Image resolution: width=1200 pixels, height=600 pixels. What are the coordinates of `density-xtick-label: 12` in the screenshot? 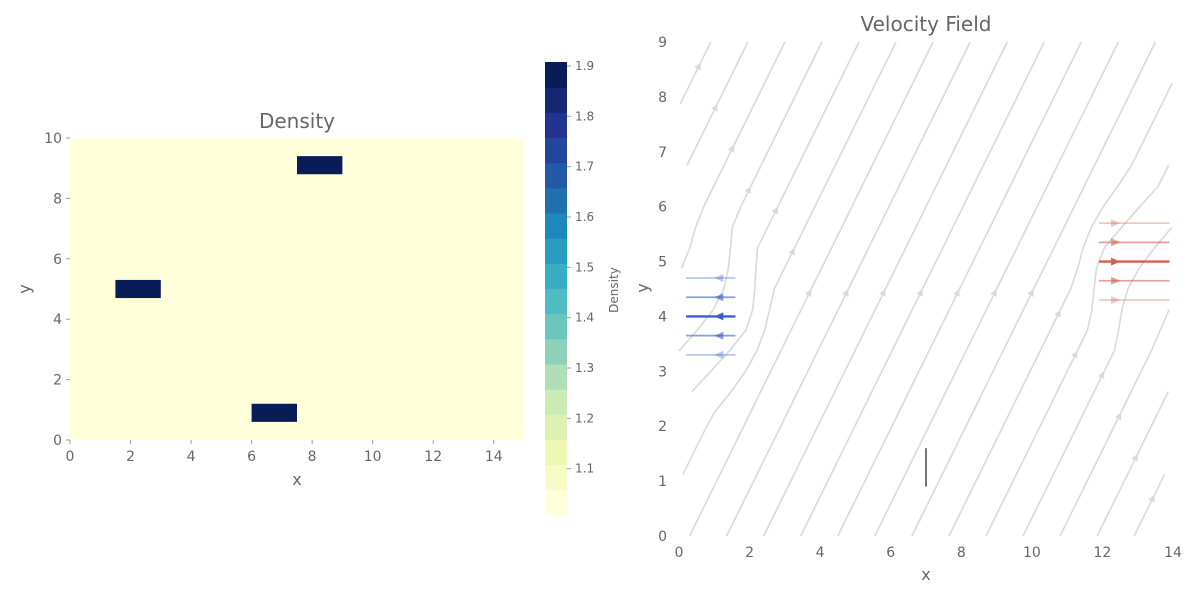 It's located at (433, 457).